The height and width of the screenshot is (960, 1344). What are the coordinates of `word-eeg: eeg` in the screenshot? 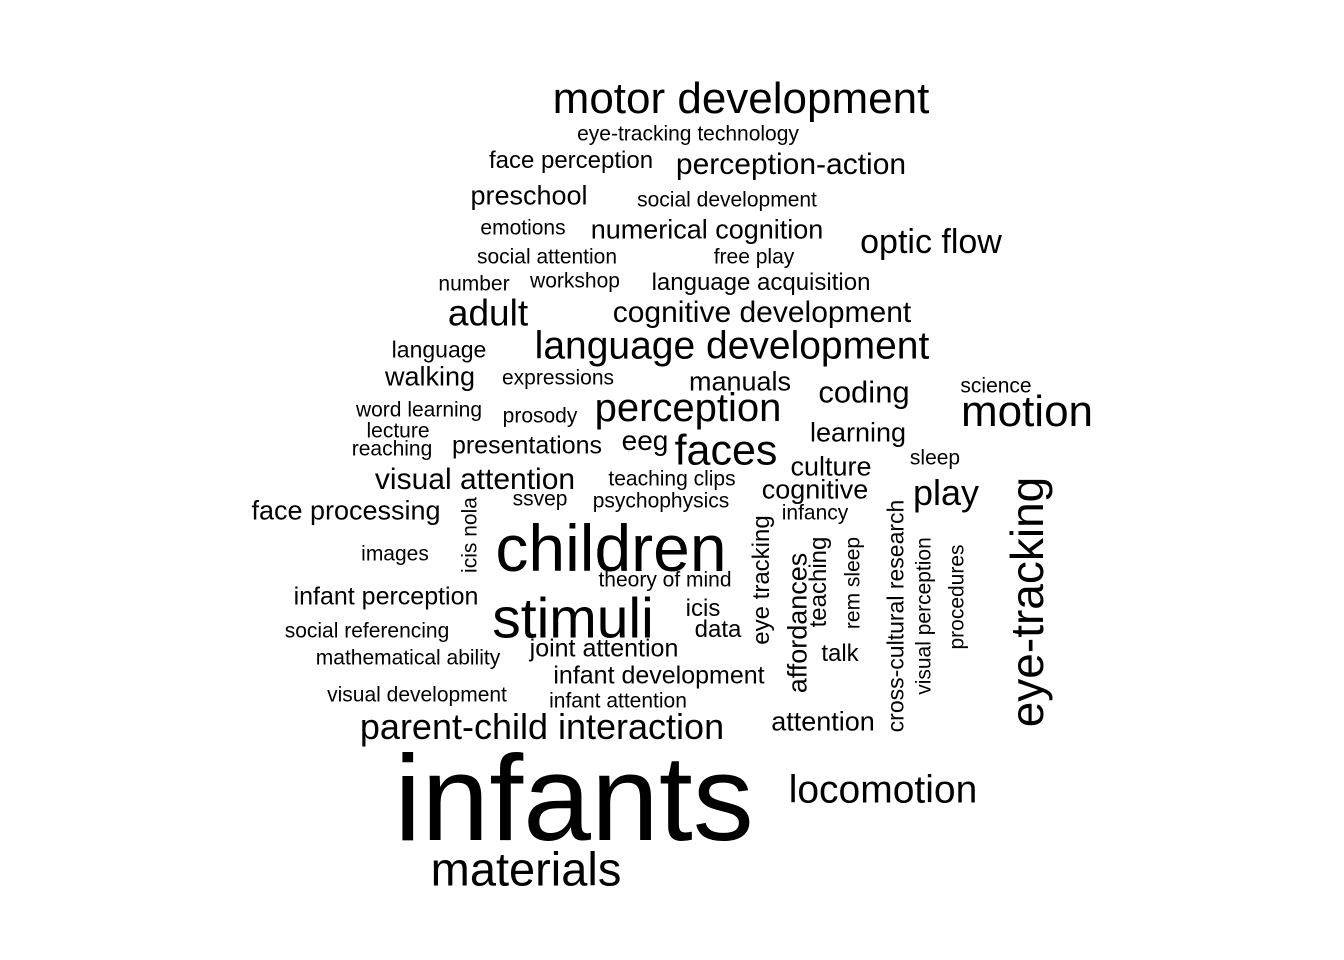 It's located at (645, 440).